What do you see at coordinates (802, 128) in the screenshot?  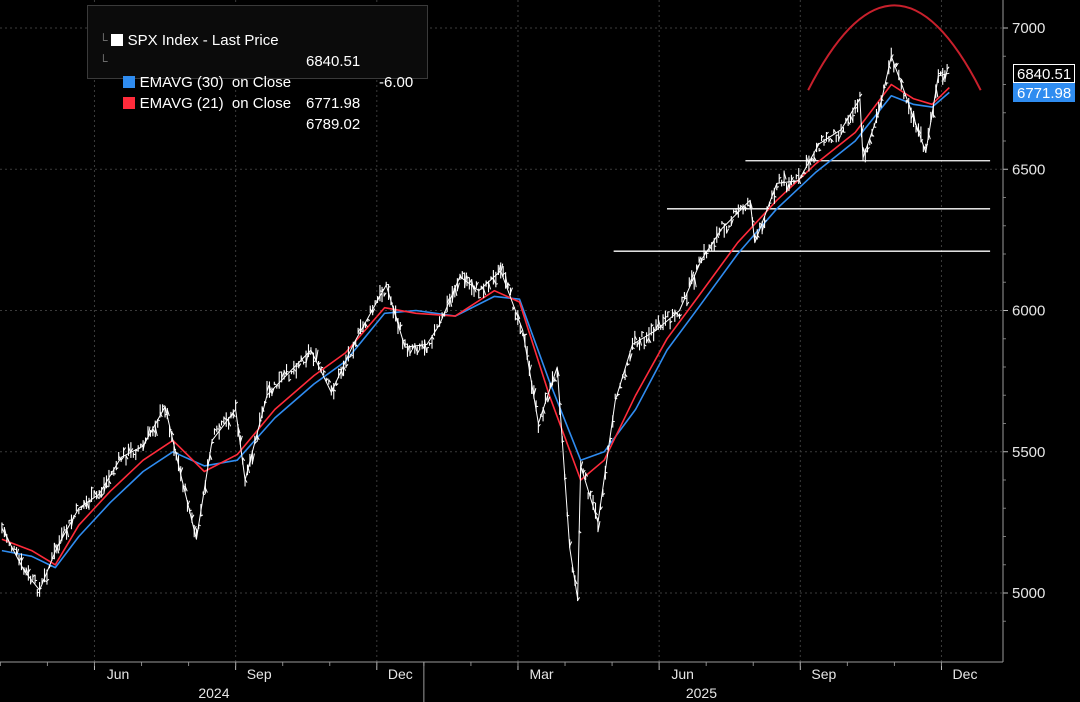 I see `annotation-lines` at bounding box center [802, 128].